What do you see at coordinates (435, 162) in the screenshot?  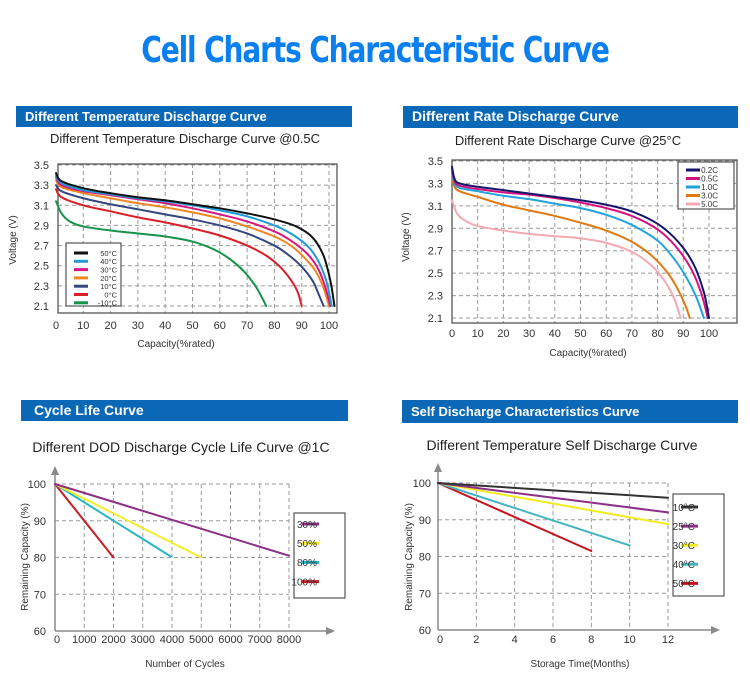 I see `y-tick-label: 3.5` at bounding box center [435, 162].